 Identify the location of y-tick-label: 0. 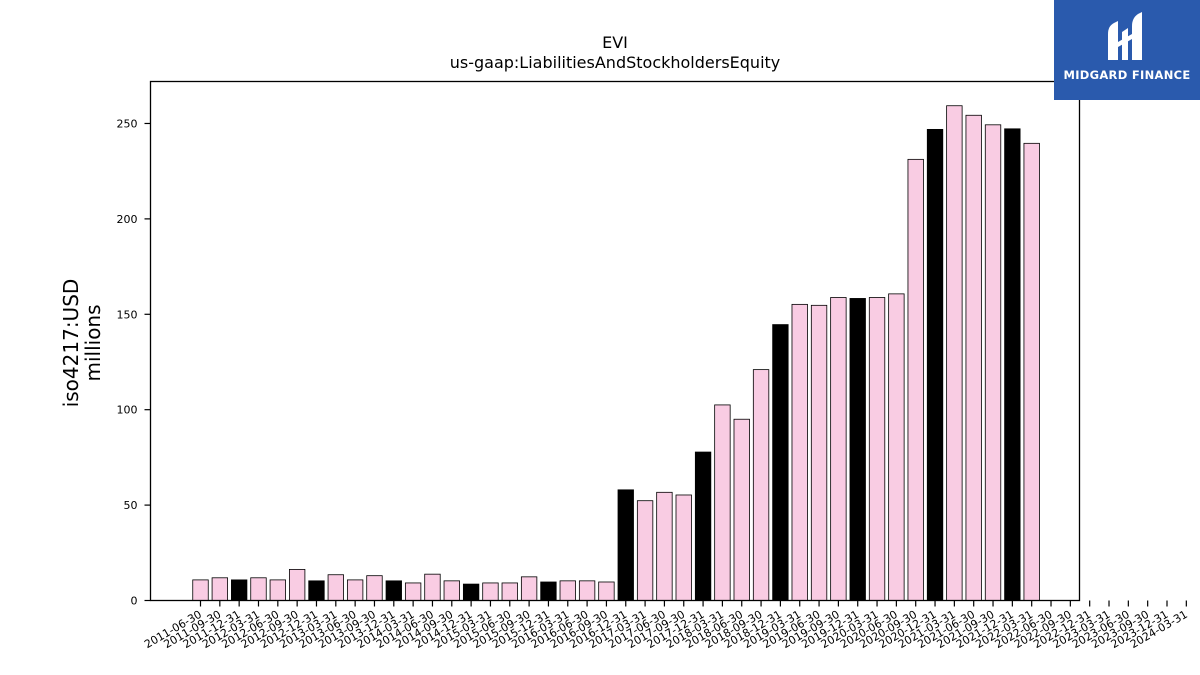
(134, 601).